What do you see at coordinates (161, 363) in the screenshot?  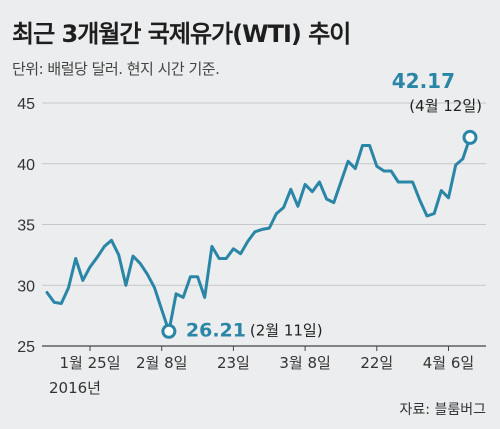 I see `x-tick-label: 2월 8일` at bounding box center [161, 363].